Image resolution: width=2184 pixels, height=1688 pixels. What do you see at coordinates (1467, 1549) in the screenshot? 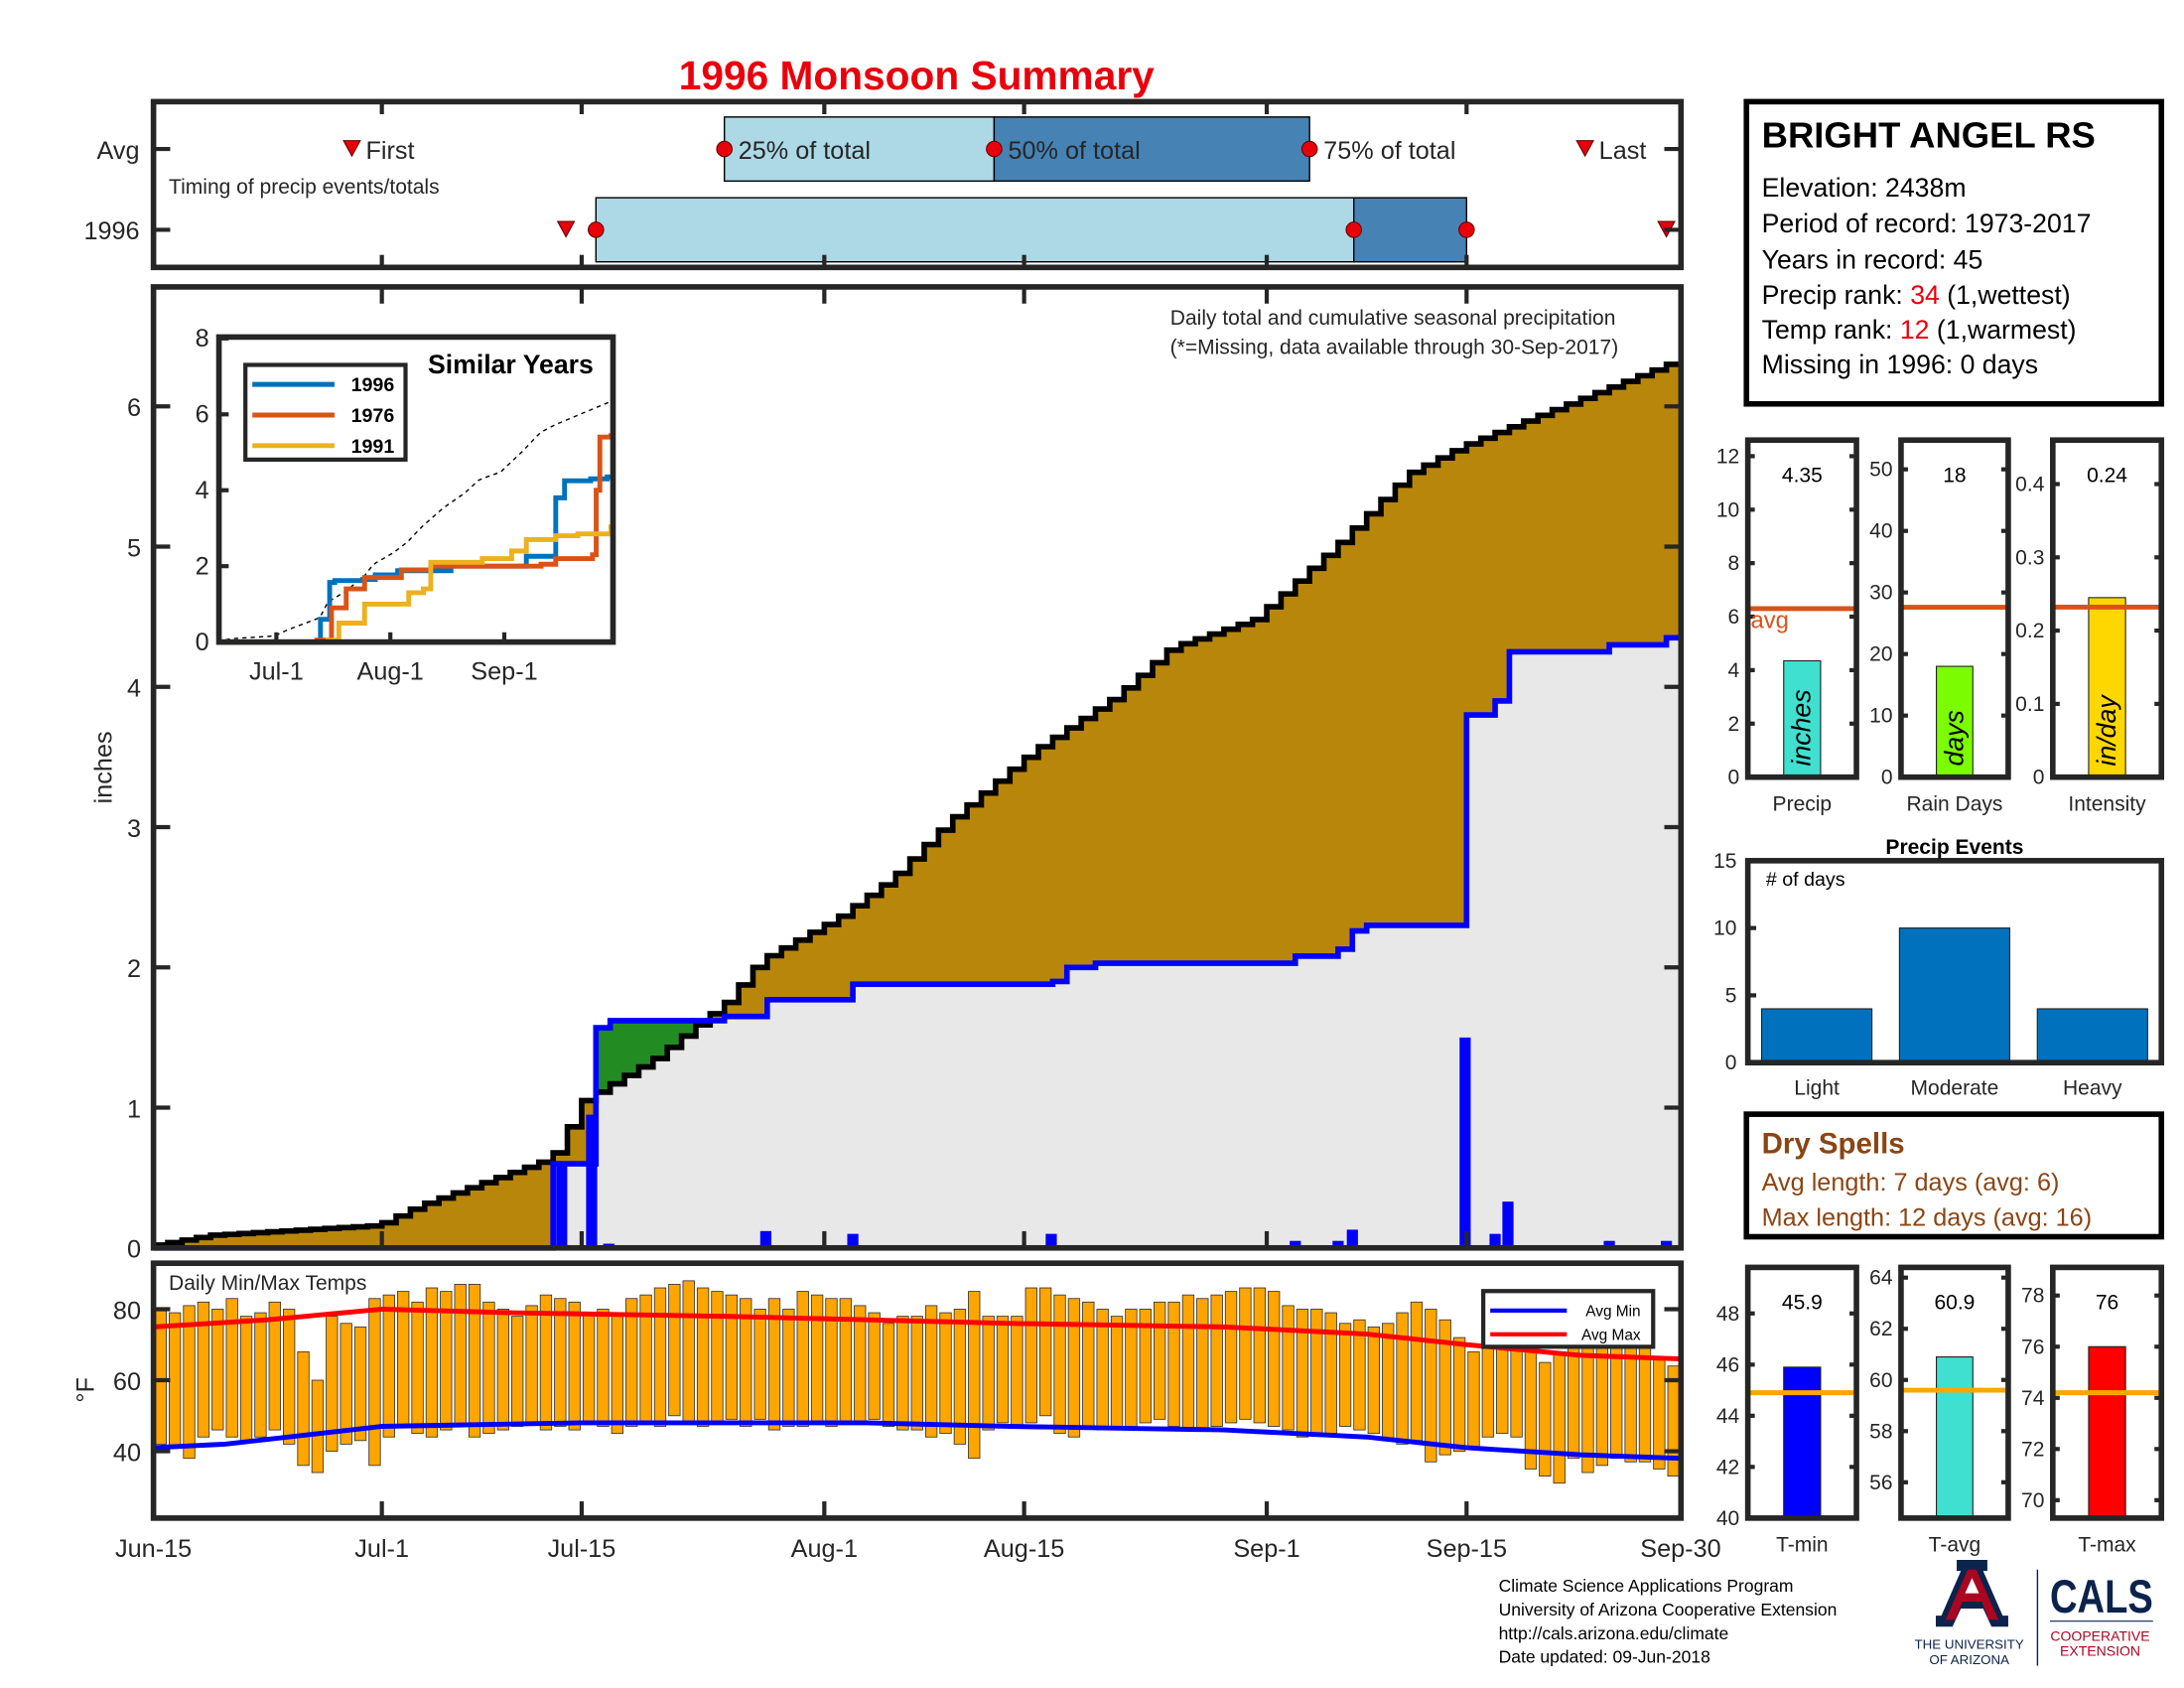
I see `x-tick-label: Sep-15` at bounding box center [1467, 1549].